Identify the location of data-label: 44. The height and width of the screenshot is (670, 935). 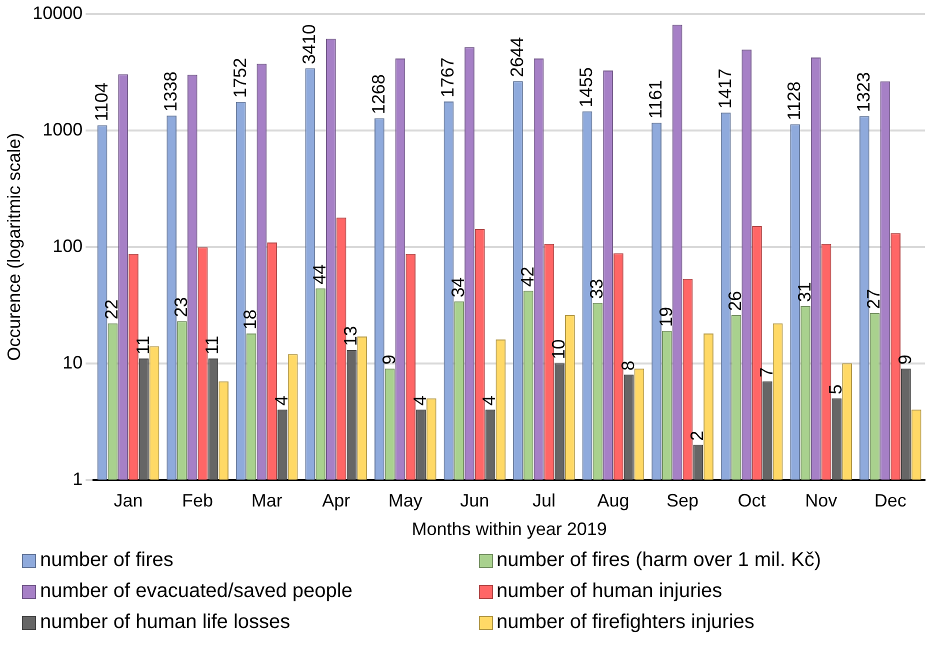
(320, 274).